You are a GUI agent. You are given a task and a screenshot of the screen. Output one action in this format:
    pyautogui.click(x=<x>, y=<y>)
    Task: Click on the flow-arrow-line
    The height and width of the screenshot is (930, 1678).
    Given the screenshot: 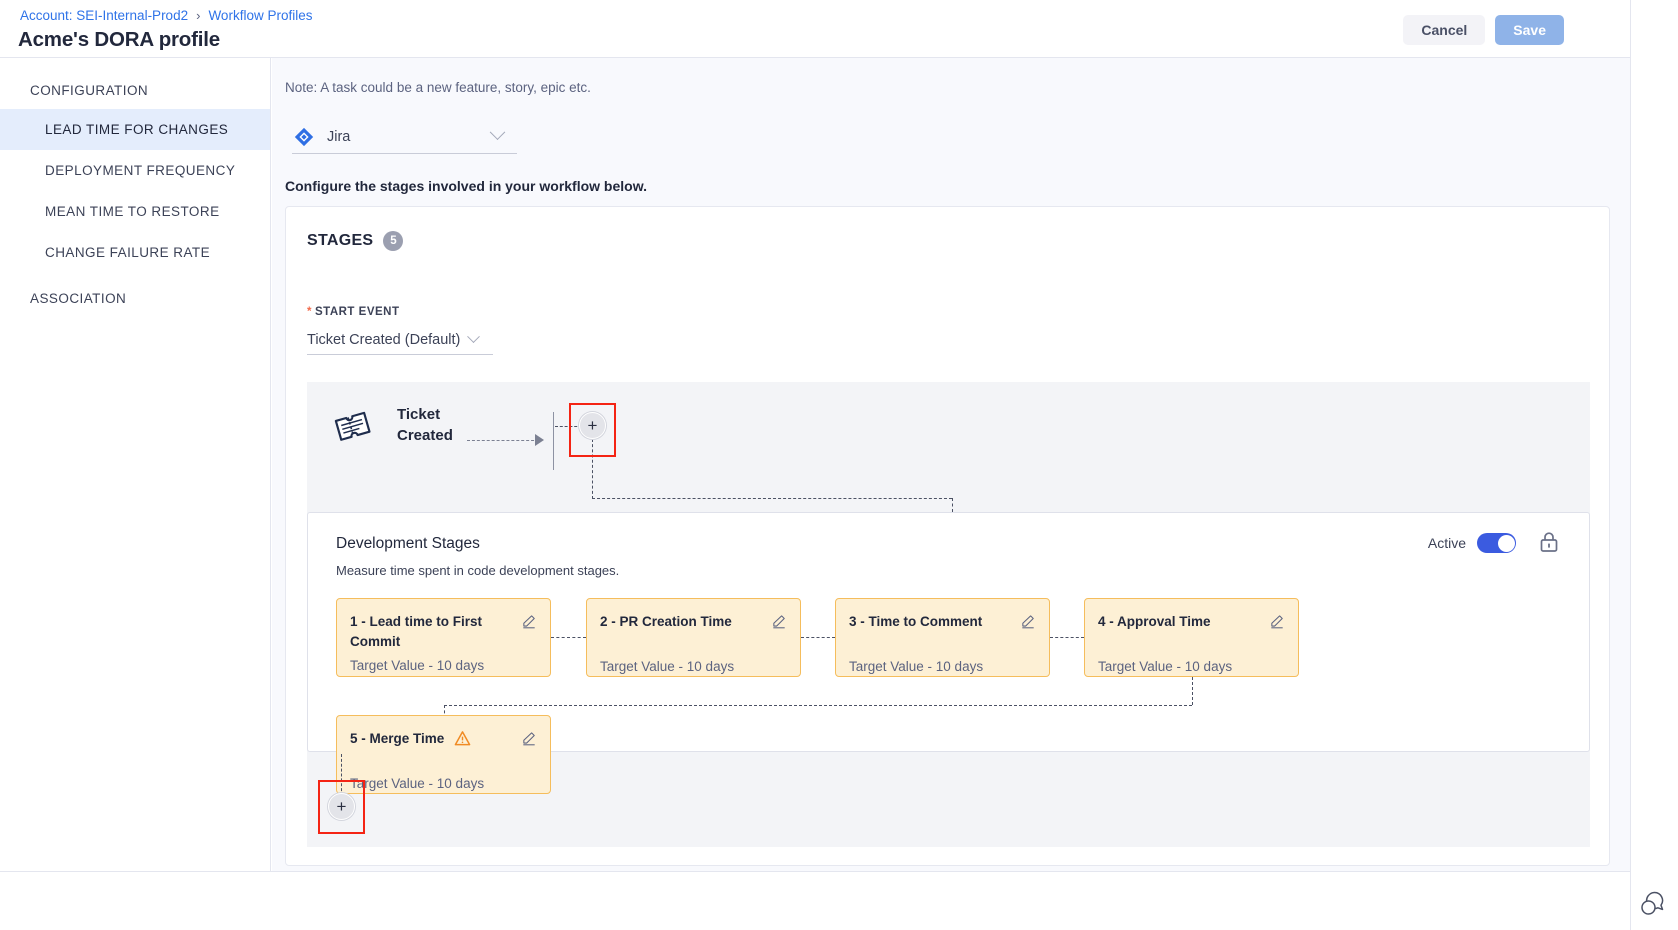 What is the action you would take?
    pyautogui.click(x=503, y=441)
    